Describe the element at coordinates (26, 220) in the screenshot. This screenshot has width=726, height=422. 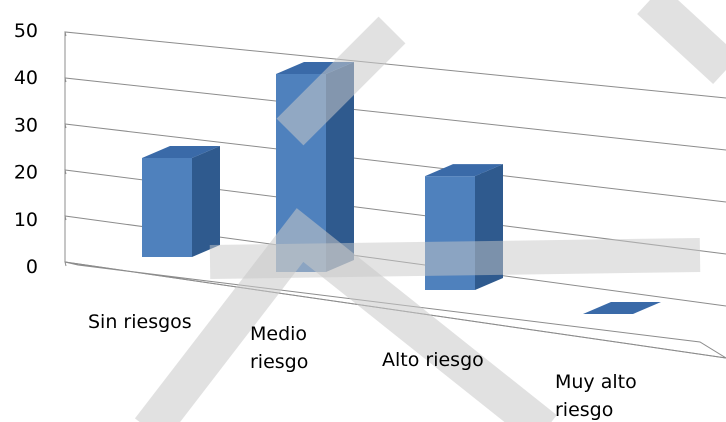
I see `y-tick-label: 10` at that location.